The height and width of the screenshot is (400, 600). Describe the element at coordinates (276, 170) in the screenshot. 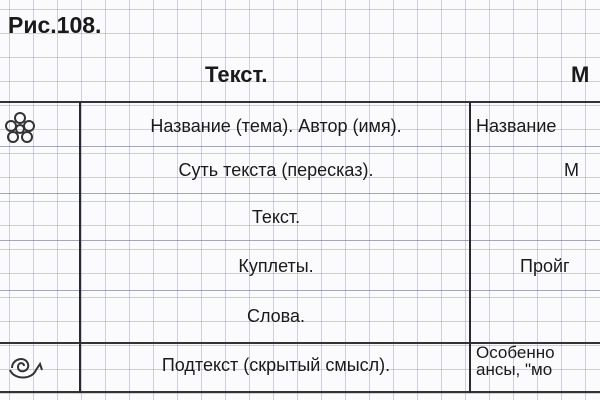

I see `table-cell: Суть текста (пересказ).` at that location.